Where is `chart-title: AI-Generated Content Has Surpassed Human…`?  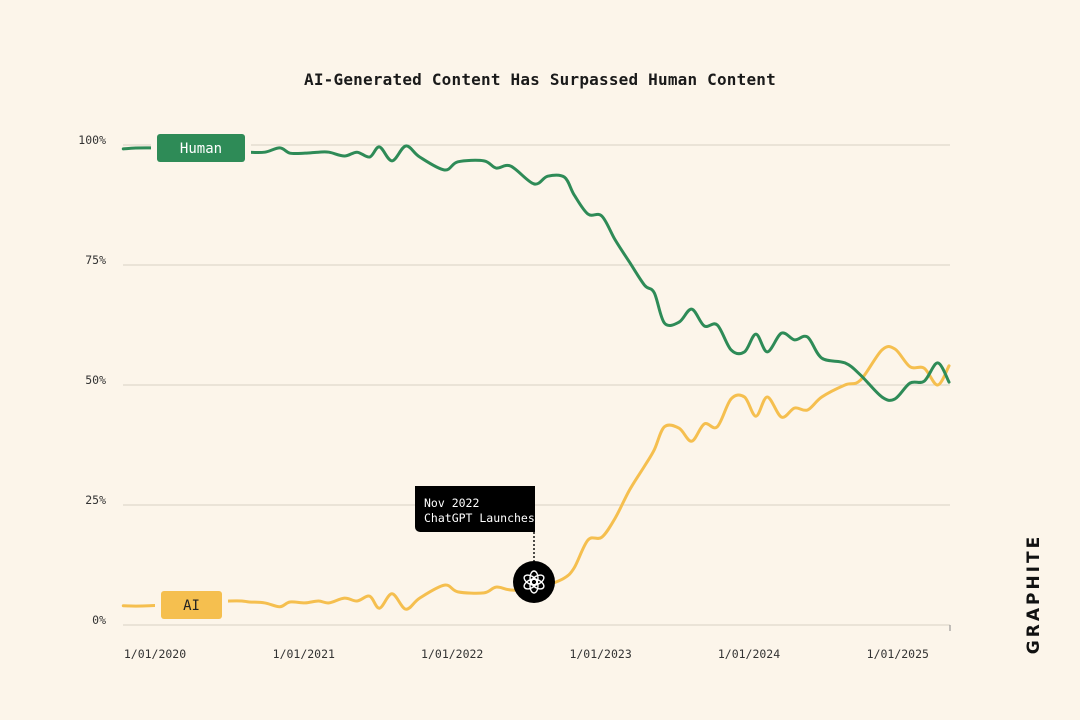 chart-title: AI-Generated Content Has Surpassed Human… is located at coordinates (540, 79).